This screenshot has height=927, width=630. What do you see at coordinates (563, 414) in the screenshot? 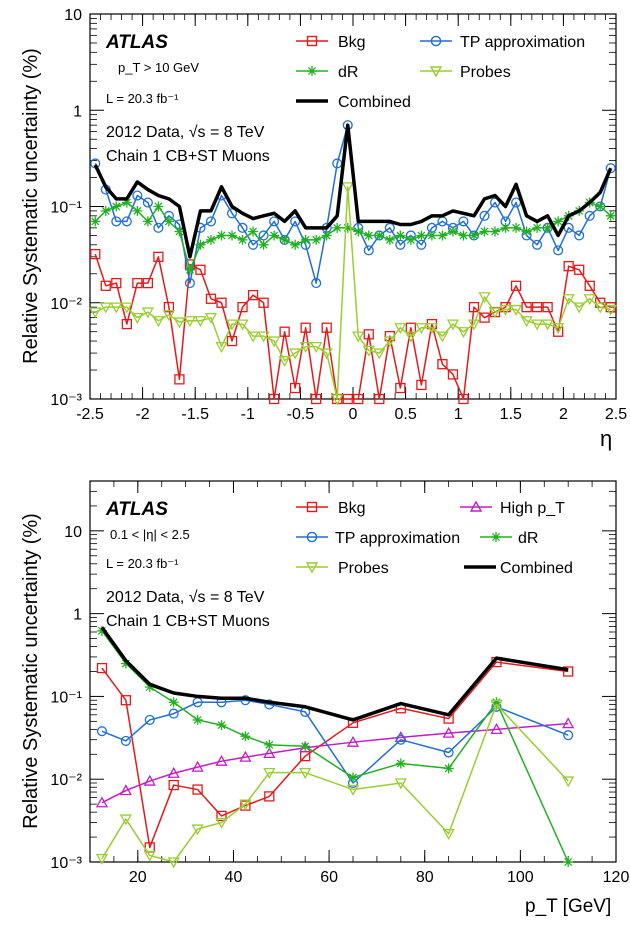
I see `top-x-tick-label: 2` at bounding box center [563, 414].